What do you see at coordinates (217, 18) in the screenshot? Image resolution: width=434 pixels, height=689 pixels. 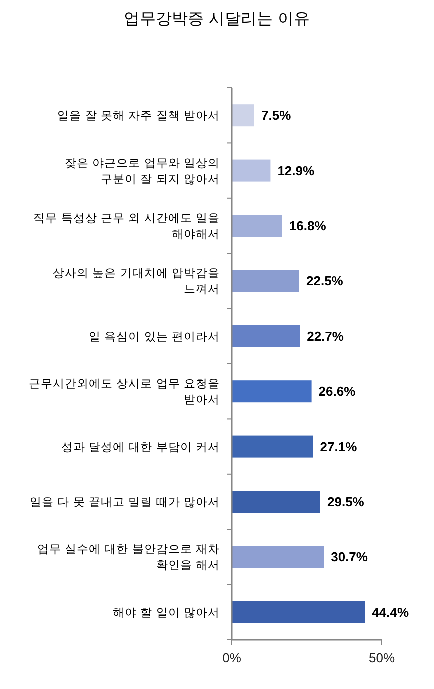 I see `title: 업무강박증 시달리는 이유` at bounding box center [217, 18].